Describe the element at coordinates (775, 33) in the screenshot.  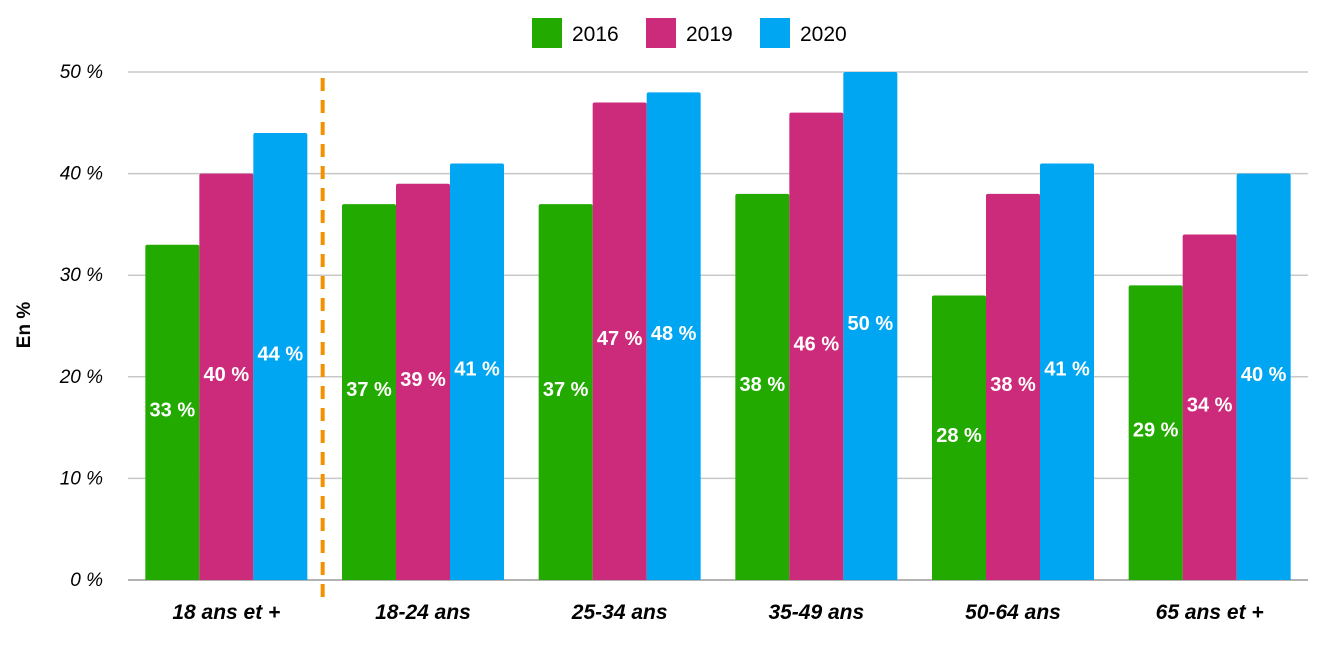
I see `legend-swatch-2020` at that location.